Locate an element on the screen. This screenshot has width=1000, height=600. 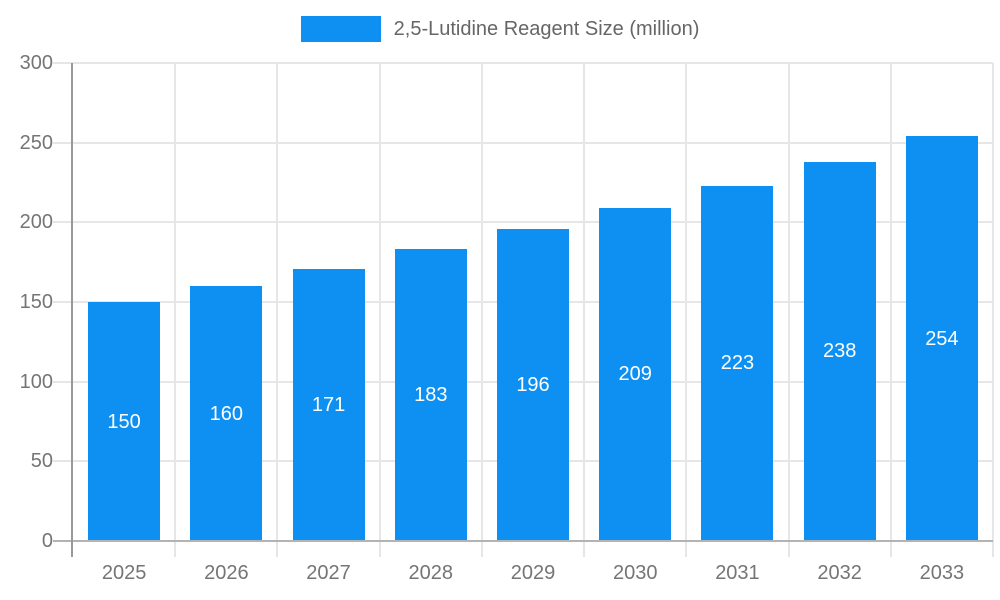
y-tick-label: 50 is located at coordinates (41, 461).